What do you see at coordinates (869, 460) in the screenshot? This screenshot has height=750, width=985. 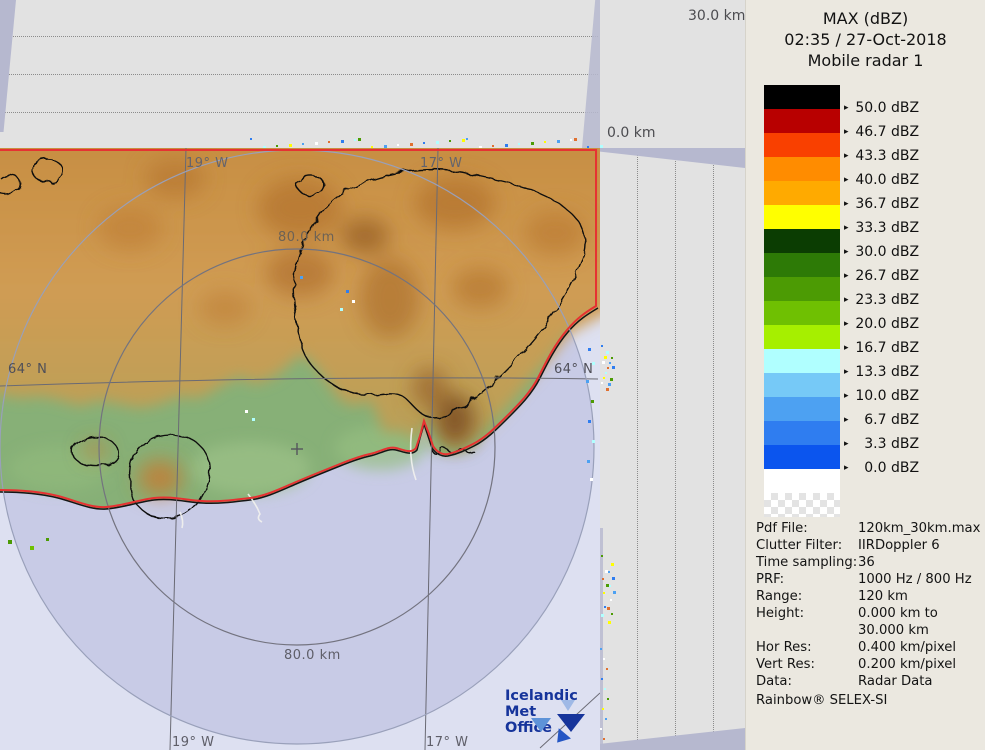 I see `scale-segment: ▸ 0.0 dBZ` at bounding box center [869, 460].